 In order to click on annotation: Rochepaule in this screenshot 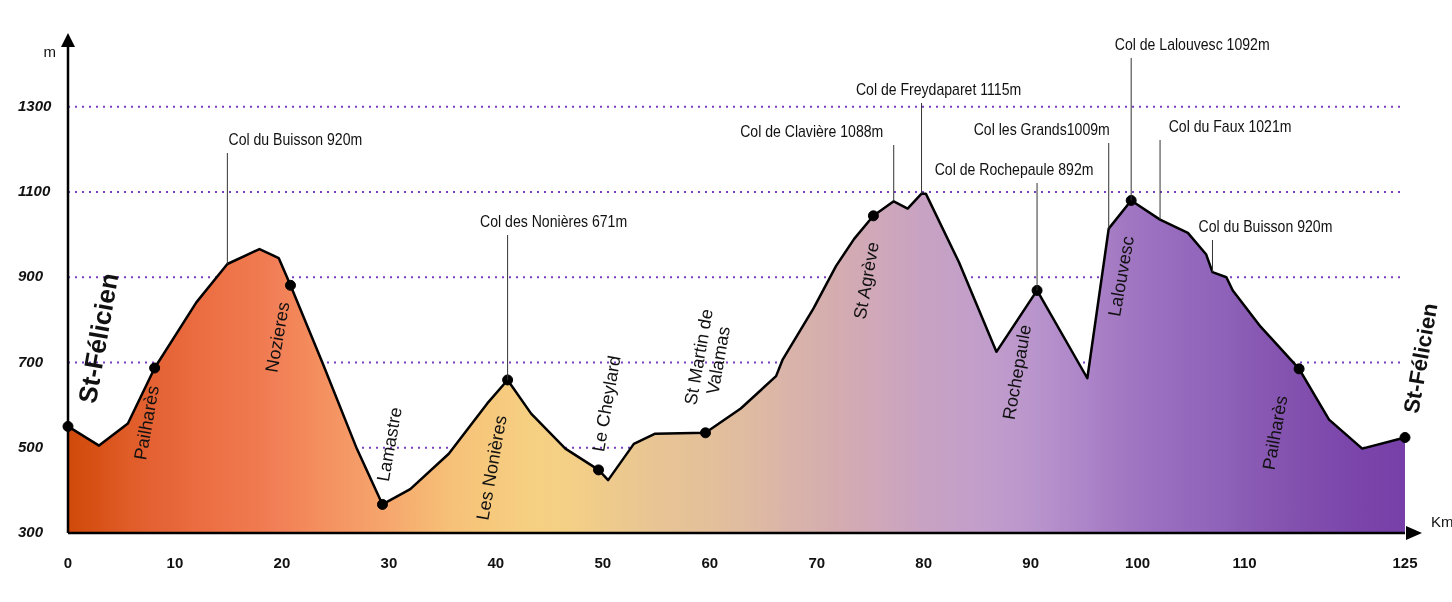, I will do `click(1017, 372)`.